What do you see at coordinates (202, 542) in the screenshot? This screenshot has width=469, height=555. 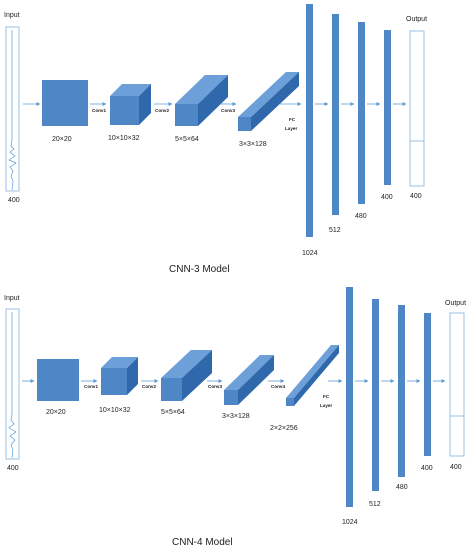 I see `cnn4-caption: CNN-4 Model` at bounding box center [202, 542].